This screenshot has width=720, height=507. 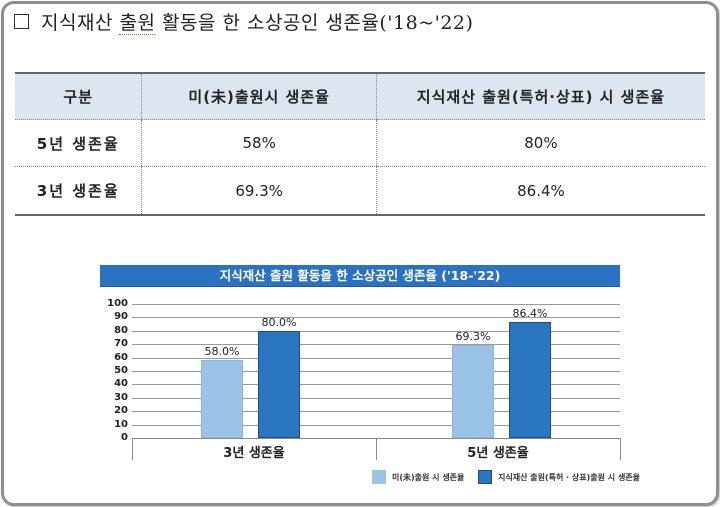 I want to click on heading: 지식재산 출원 활동을 한 소상공인 생존율('18~'22), so click(x=243, y=21).